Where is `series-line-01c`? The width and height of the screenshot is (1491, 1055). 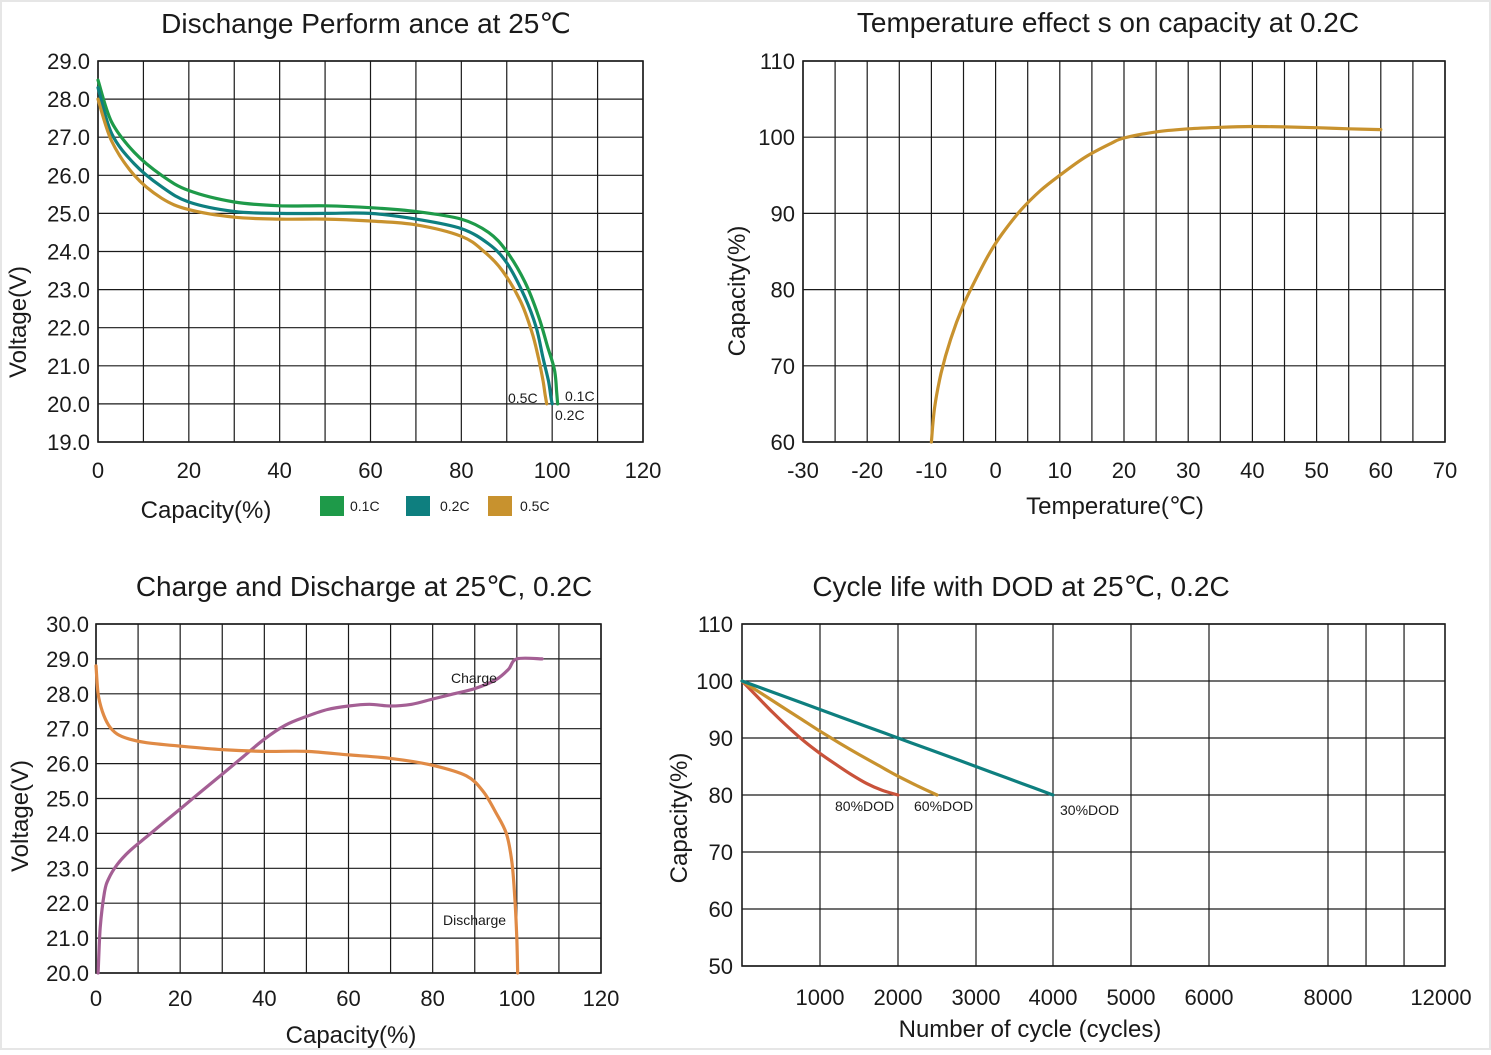 series-line-01c is located at coordinates (328, 242).